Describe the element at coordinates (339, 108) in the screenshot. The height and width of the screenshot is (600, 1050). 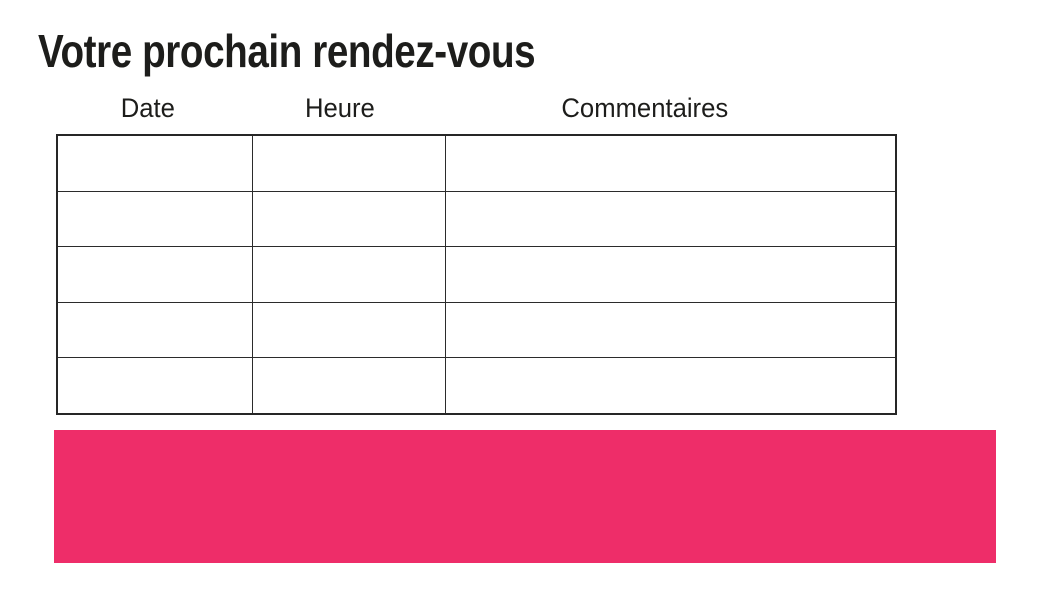
I see `column-header-heure: Heure` at that location.